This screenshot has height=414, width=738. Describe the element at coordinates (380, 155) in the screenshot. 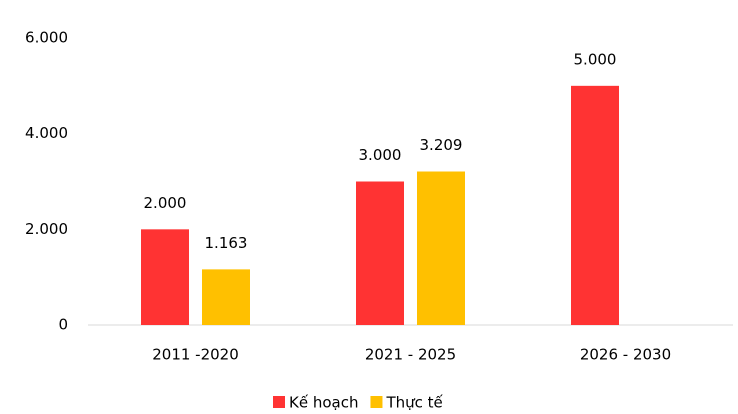

I see `data-label: 3.000` at that location.